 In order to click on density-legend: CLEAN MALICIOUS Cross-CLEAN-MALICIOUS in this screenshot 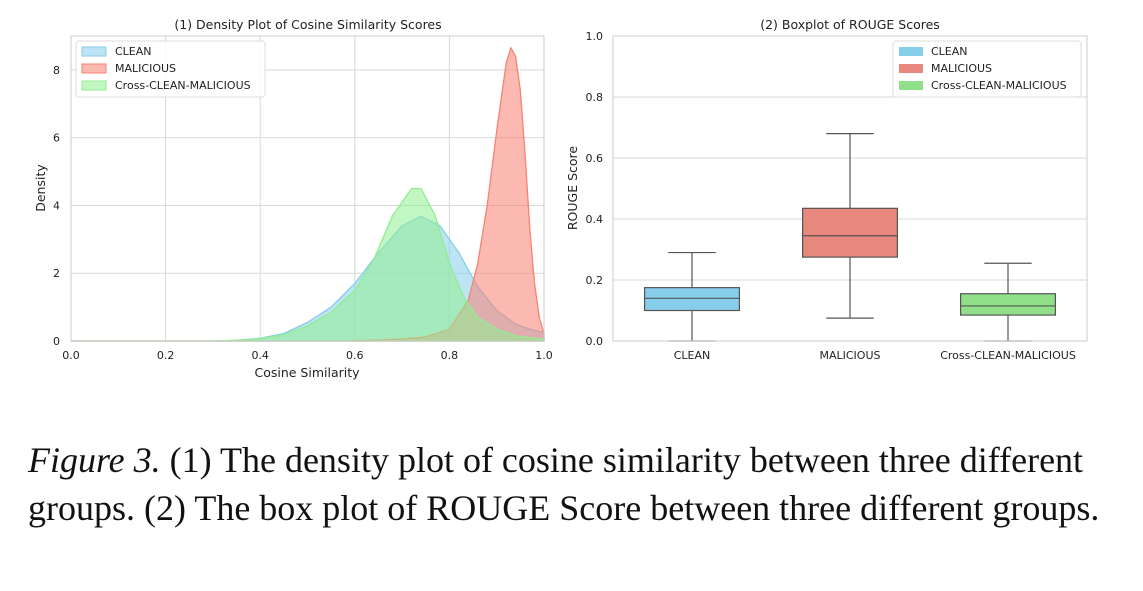, I will do `click(170, 69)`.